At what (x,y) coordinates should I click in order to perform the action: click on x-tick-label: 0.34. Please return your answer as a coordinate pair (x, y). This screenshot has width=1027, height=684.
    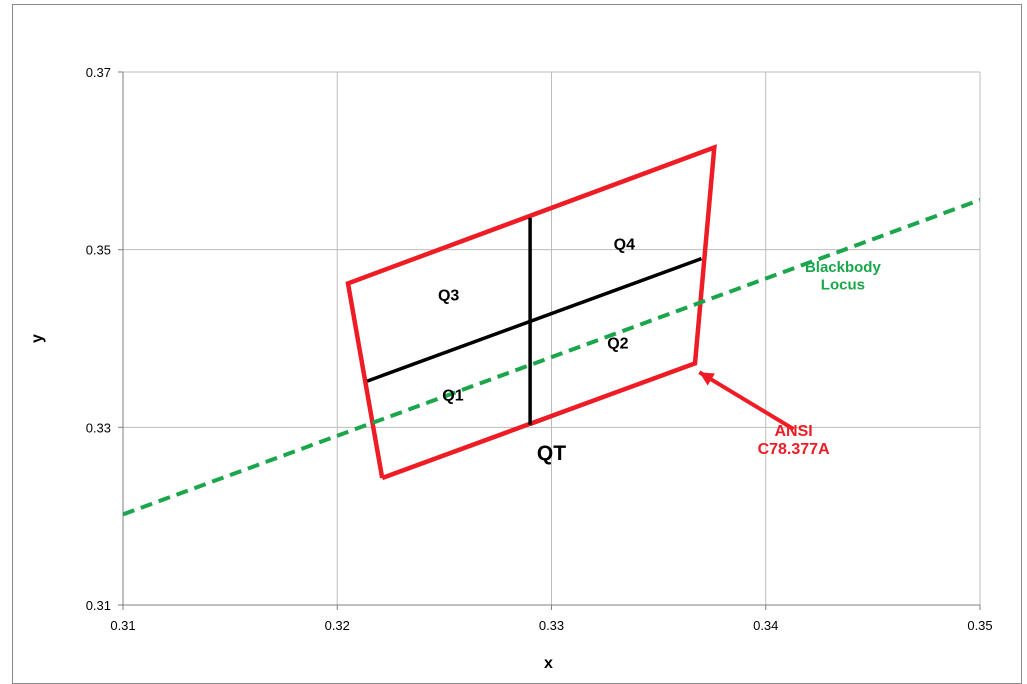
    Looking at the image, I should click on (765, 625).